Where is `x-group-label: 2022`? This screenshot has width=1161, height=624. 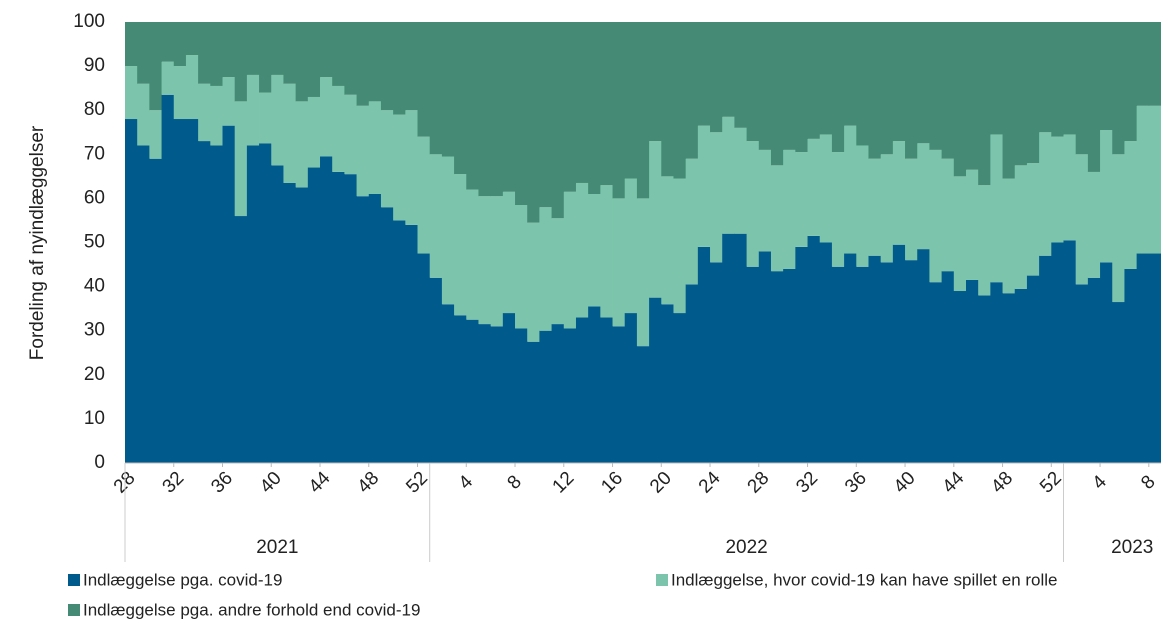 x-group-label: 2022 is located at coordinates (746, 547).